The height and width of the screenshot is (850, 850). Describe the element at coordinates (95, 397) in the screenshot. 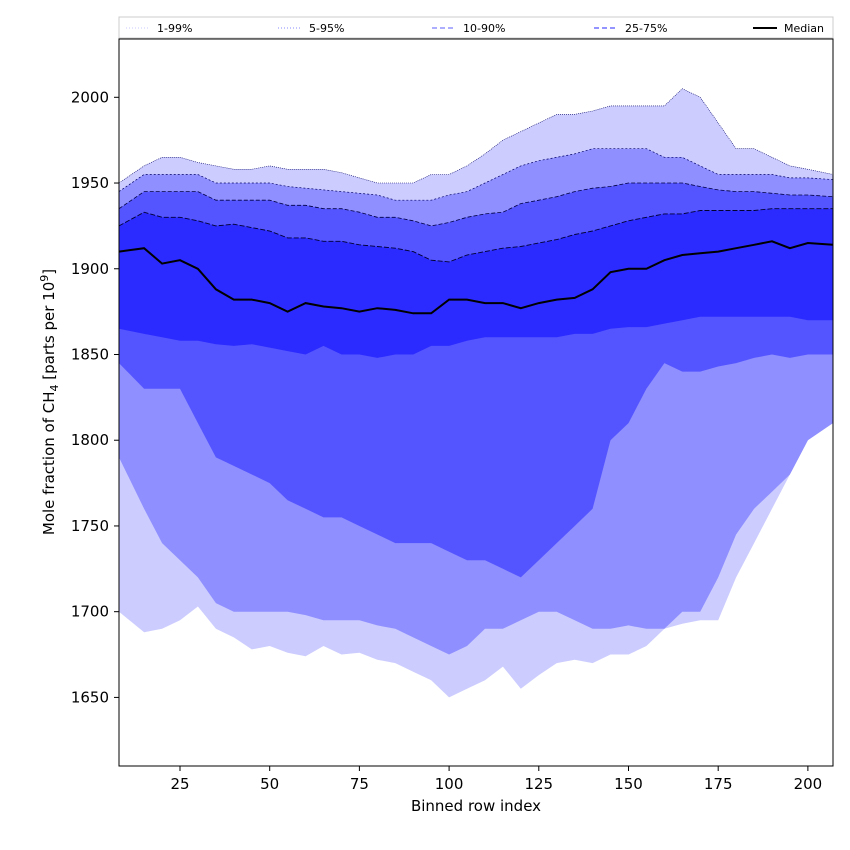

I see `y-axis-ticks: 1650 1700 1750 1800 1850 1900 1950 2000` at that location.